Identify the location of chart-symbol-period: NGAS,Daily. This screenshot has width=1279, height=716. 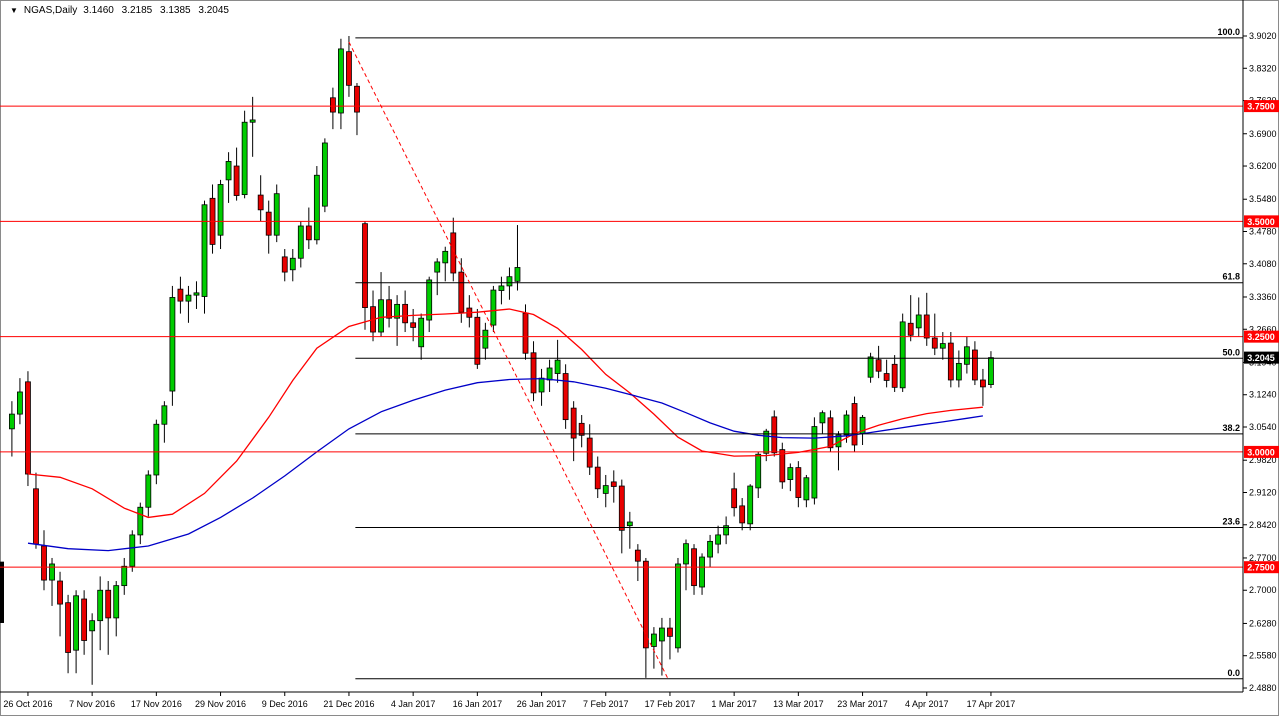
(50, 10).